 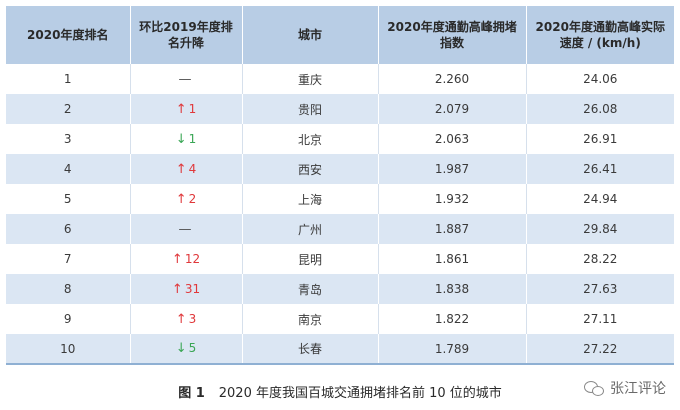 I want to click on city-cell: 贵阳, so click(x=309, y=109).